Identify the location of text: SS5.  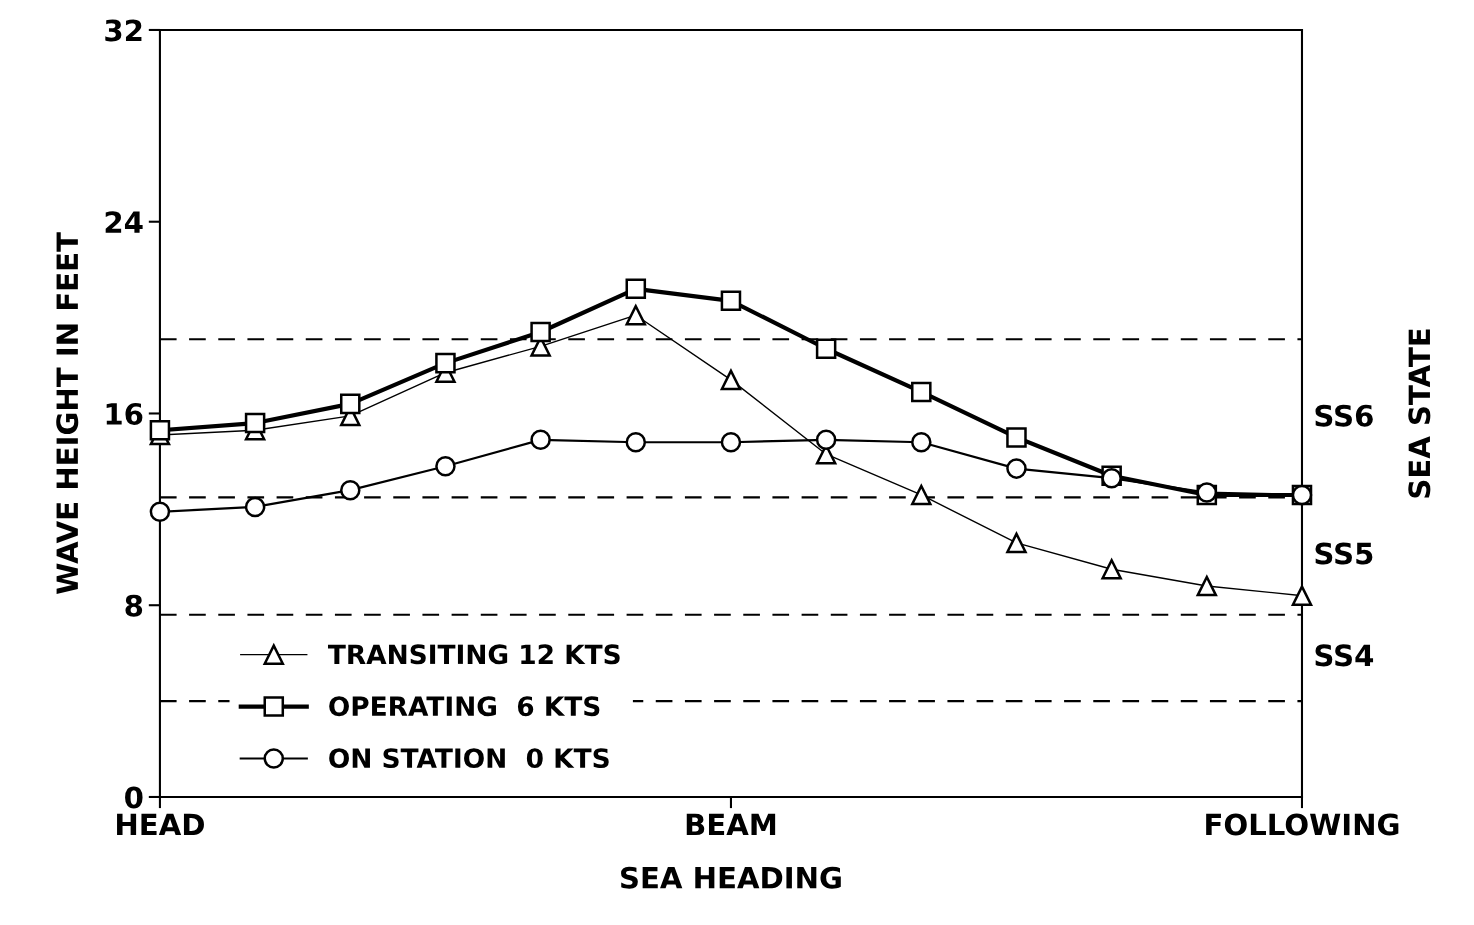
(1344, 553).